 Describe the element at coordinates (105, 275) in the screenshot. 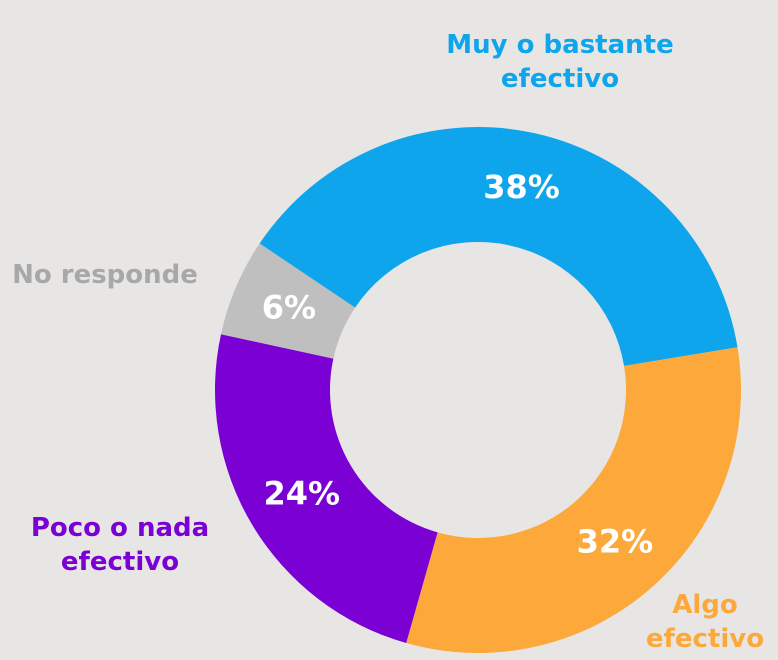

I see `category-label: No responde` at that location.